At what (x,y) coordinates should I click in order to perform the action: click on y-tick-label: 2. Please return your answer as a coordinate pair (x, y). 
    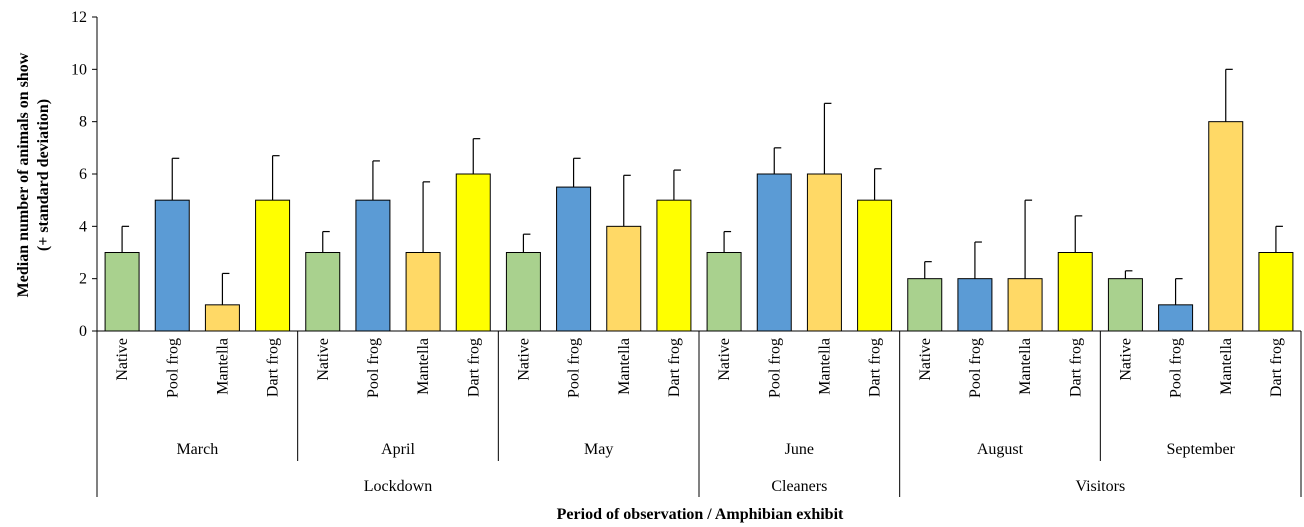
    Looking at the image, I should click on (83, 279).